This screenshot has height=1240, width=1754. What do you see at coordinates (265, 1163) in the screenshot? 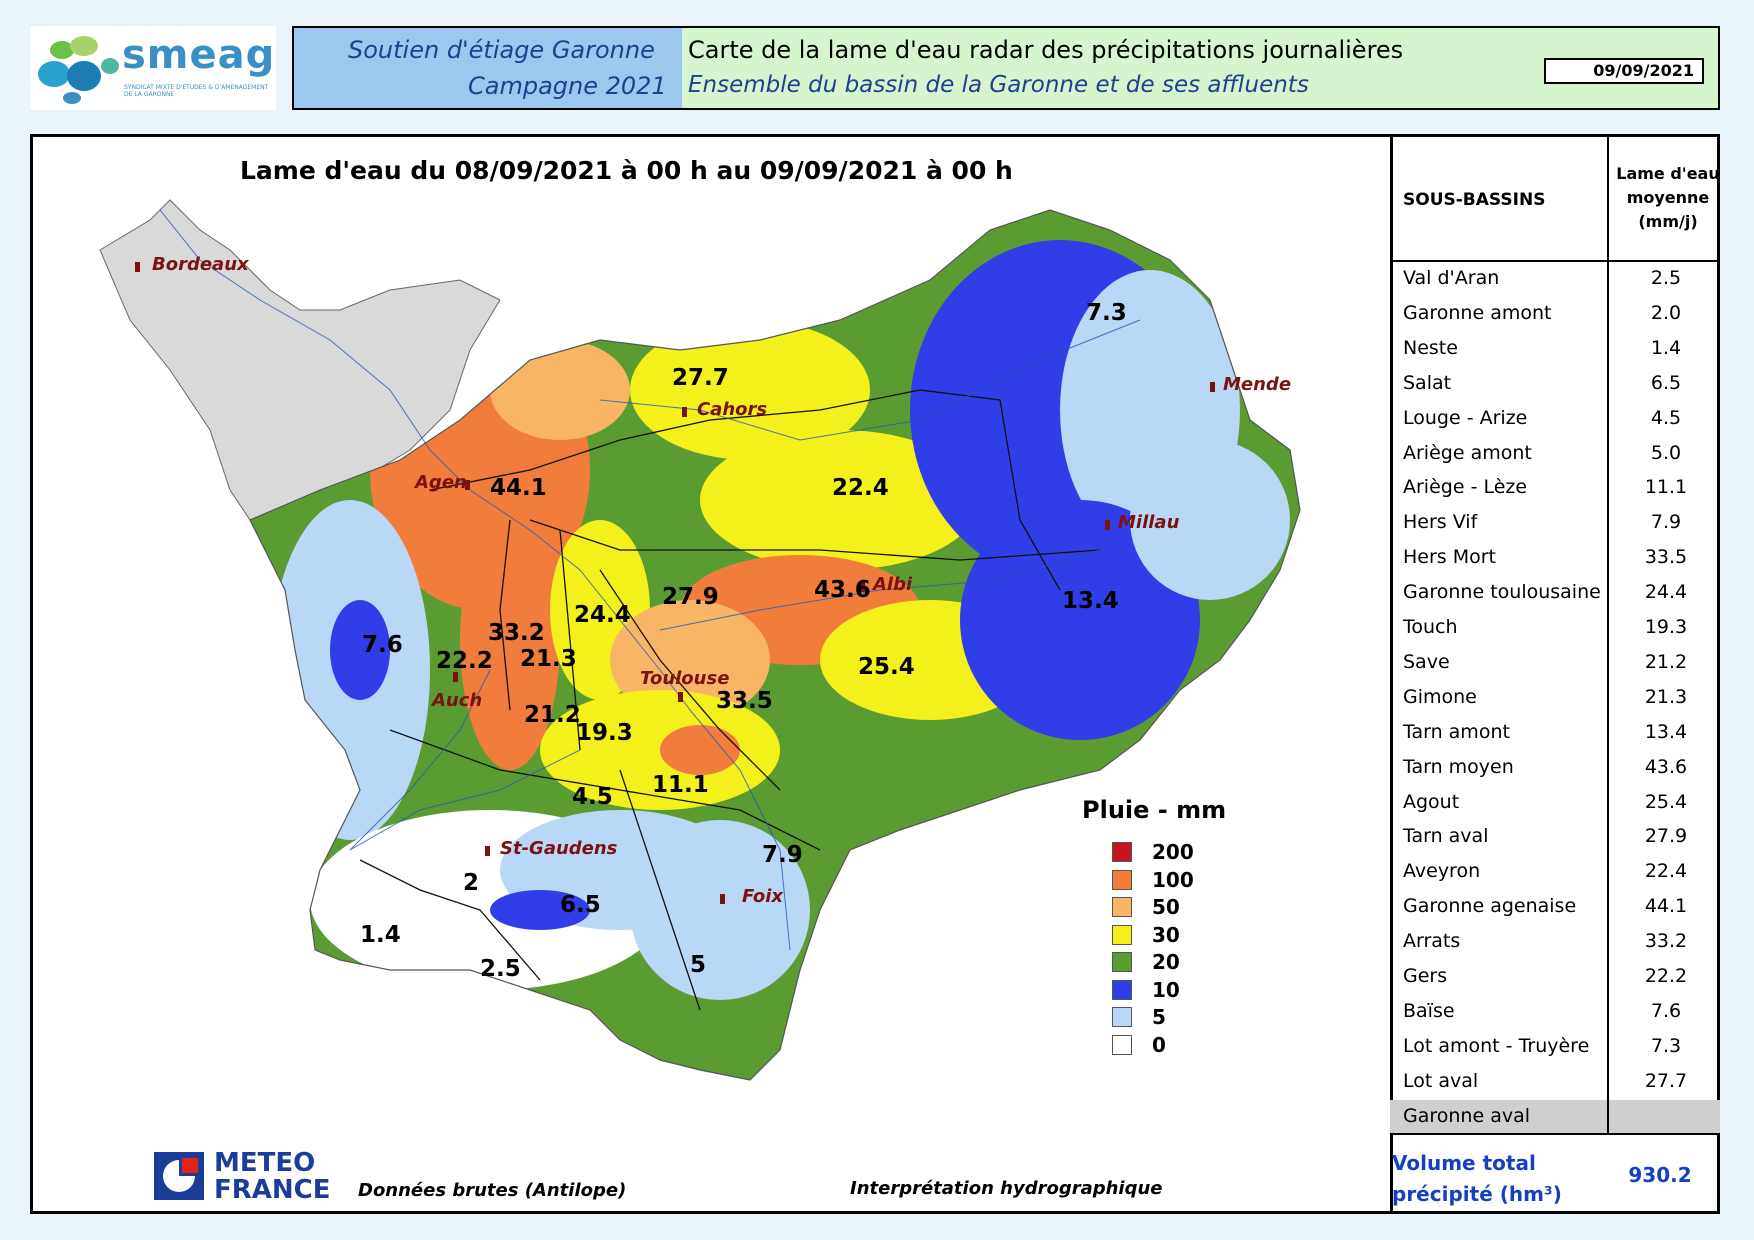
I see `meteo-france-wordmark-line1: METEO` at bounding box center [265, 1163].